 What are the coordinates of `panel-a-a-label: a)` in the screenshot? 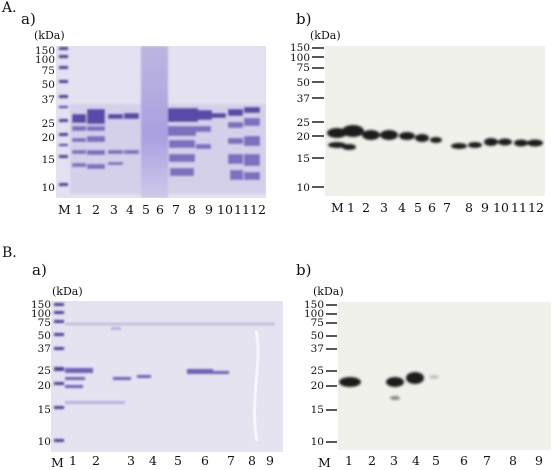 It's located at (28, 19).